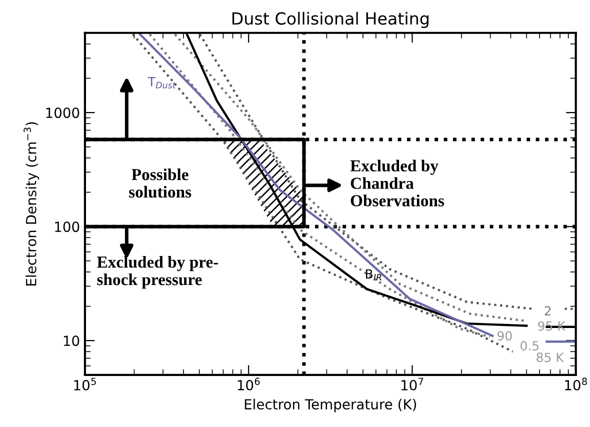  Describe the element at coordinates (67, 227) in the screenshot. I see `y-tick-label: 100` at that location.